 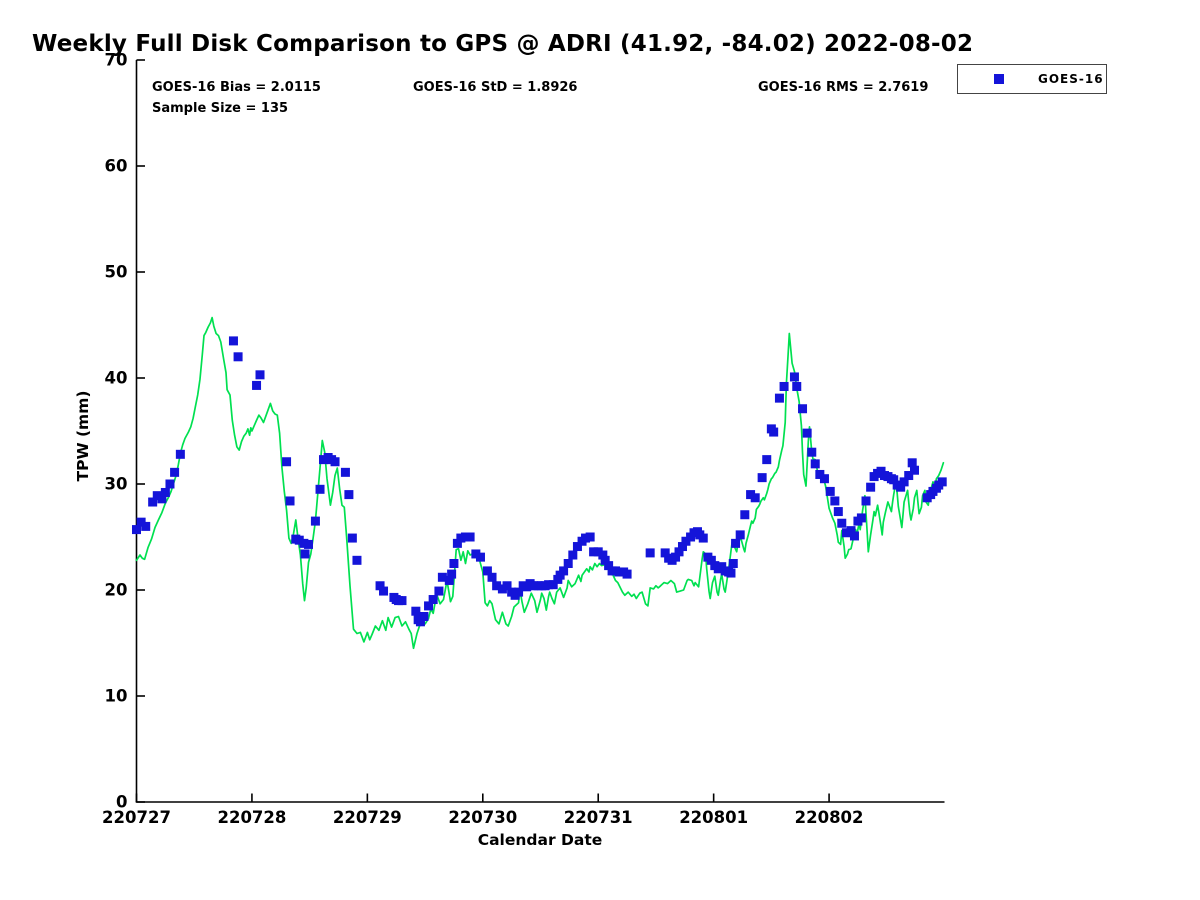 What do you see at coordinates (83, 436) in the screenshot?
I see `y-axis-title: TPW (mm)` at bounding box center [83, 436].